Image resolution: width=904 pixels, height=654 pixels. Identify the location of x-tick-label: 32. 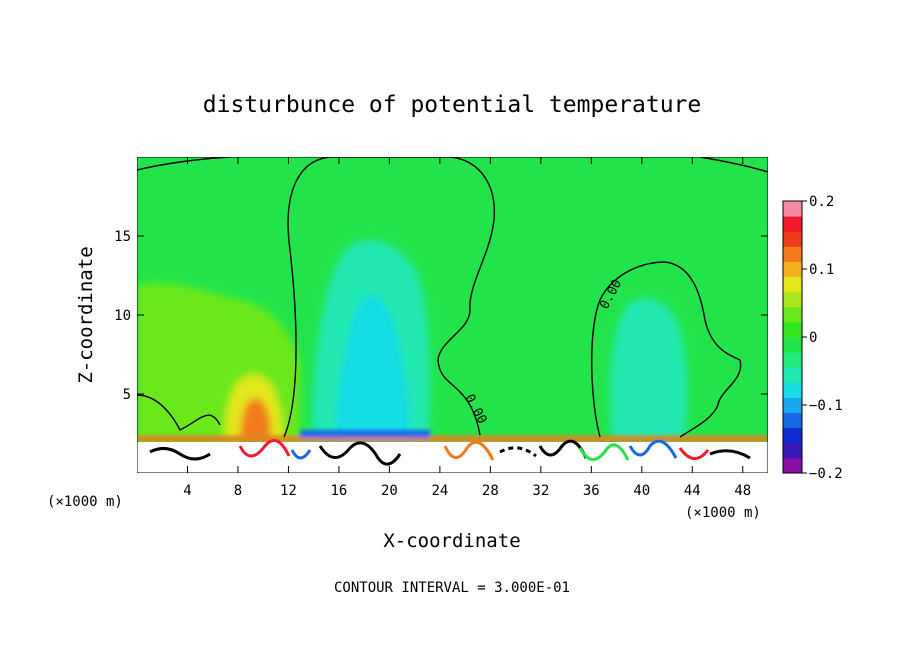
(540, 491).